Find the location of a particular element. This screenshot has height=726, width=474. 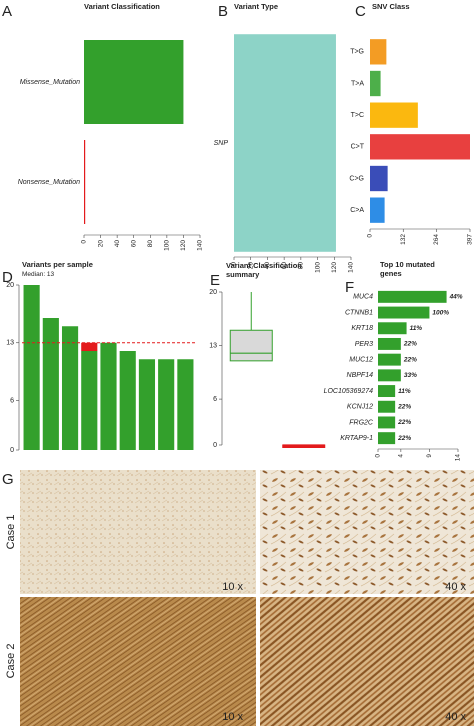

x-tick-label: 264 is located at coordinates (436, 239).